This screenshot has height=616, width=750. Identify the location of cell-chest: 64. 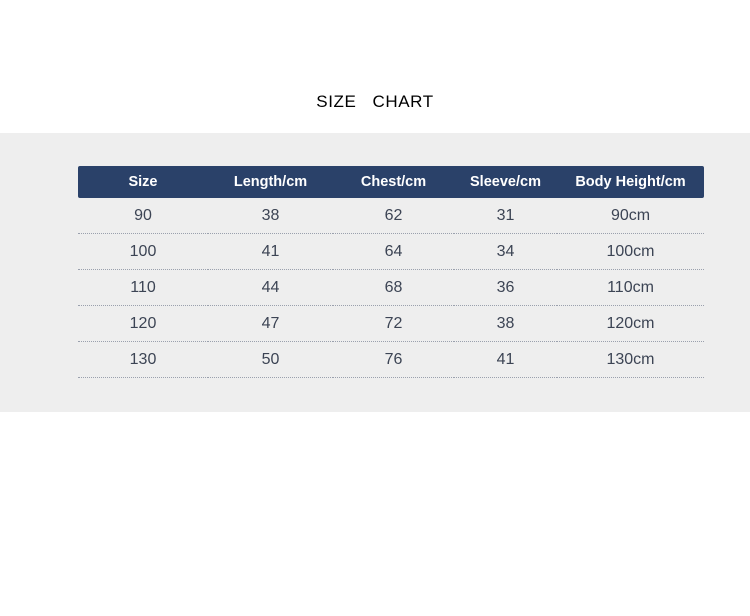
(393, 251).